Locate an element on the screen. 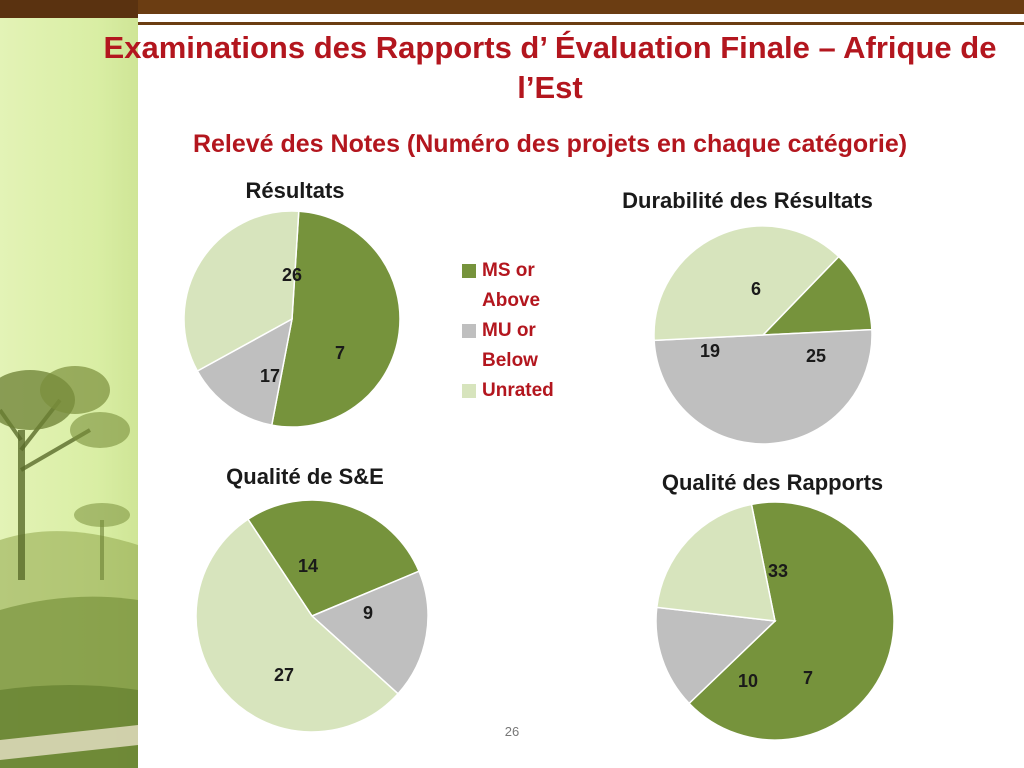  data-label: 9 is located at coordinates (368, 613).